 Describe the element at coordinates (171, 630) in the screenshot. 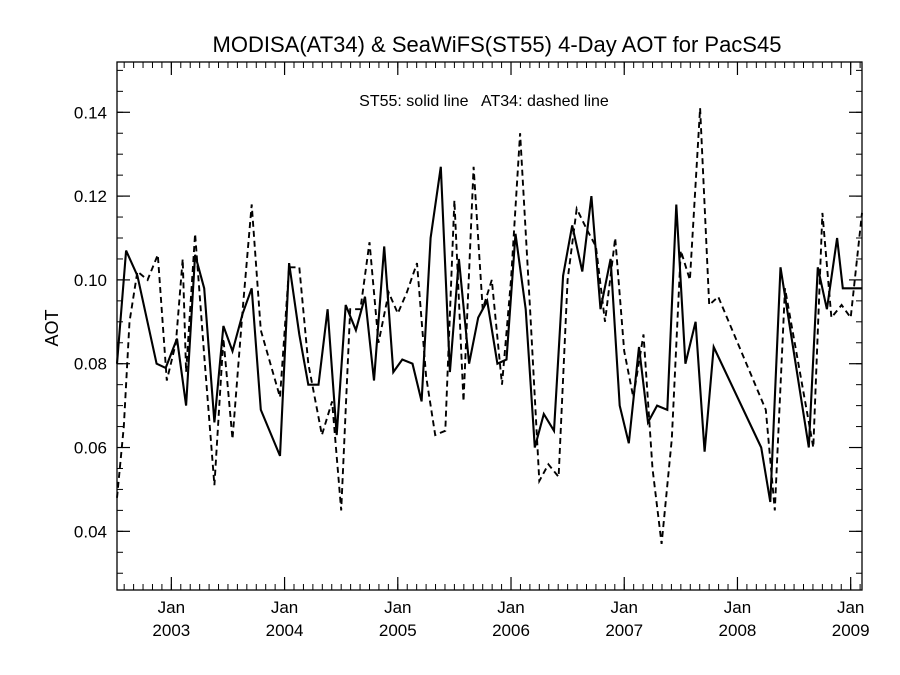

I see `x-tick-label-year: 2003` at that location.